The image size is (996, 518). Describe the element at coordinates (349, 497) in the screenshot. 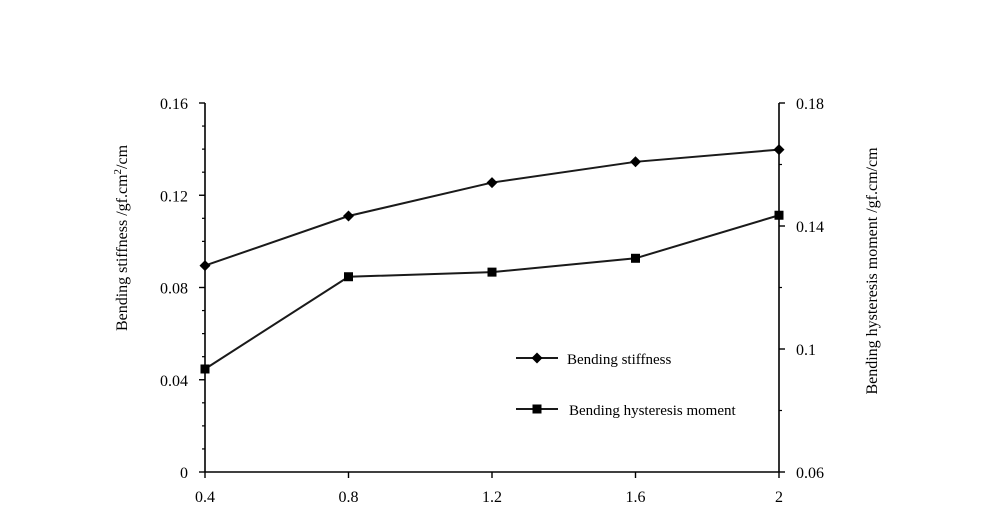

I see `x-tick-label: 0.8` at that location.